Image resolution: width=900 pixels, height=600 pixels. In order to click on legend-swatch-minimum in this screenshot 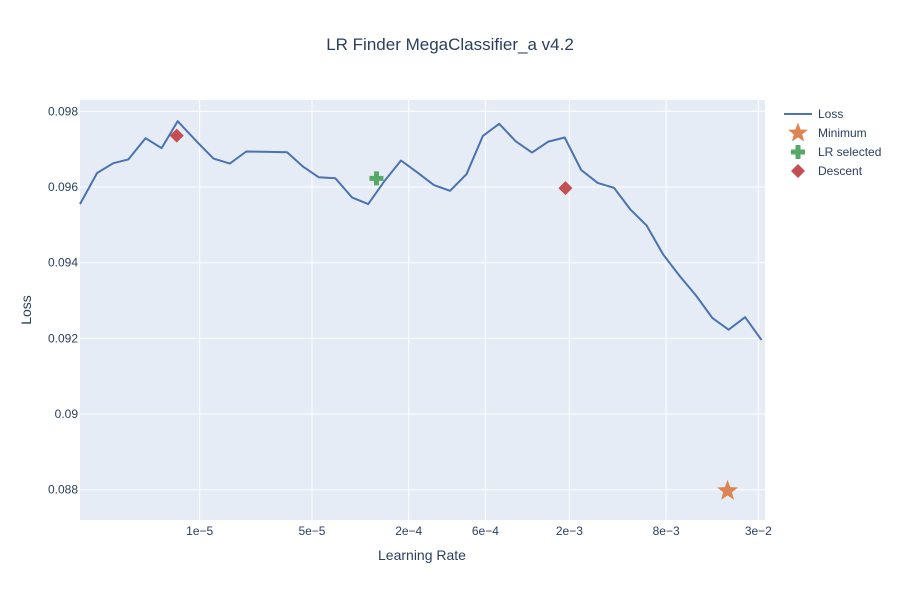, I will do `click(798, 132)`.